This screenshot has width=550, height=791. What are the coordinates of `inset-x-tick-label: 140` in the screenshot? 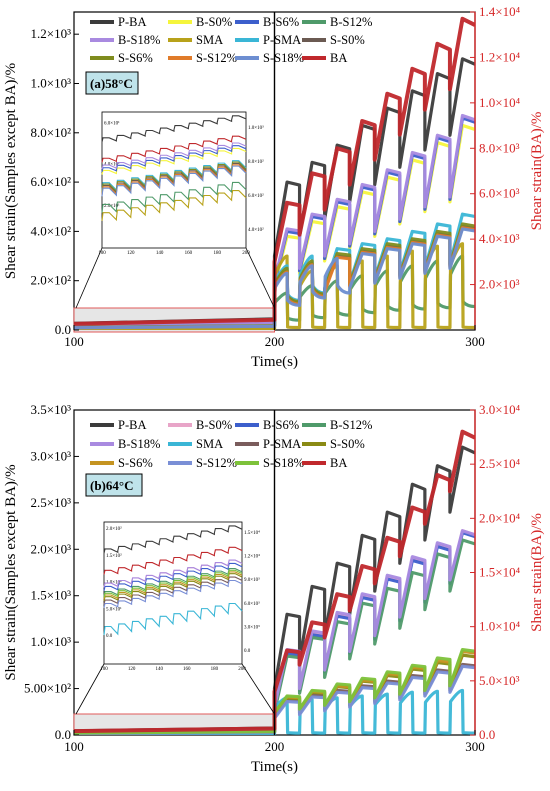 It's located at (160, 253).